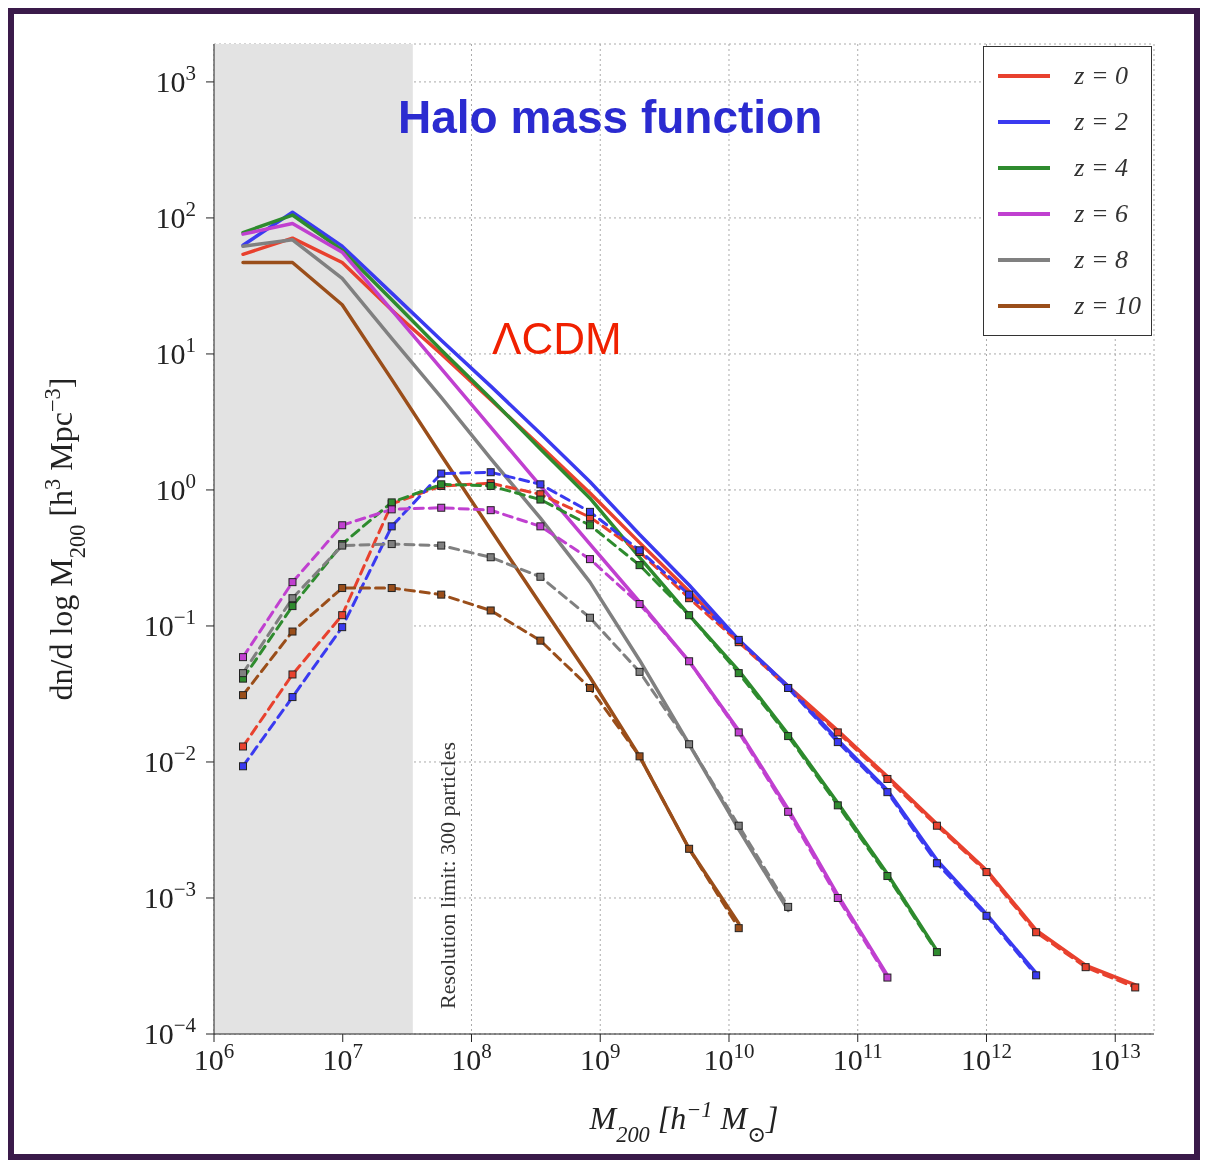 This screenshot has width=1205, height=1164. What do you see at coordinates (447, 875) in the screenshot?
I see `band-label: Resolution limit: 300 particles` at bounding box center [447, 875].